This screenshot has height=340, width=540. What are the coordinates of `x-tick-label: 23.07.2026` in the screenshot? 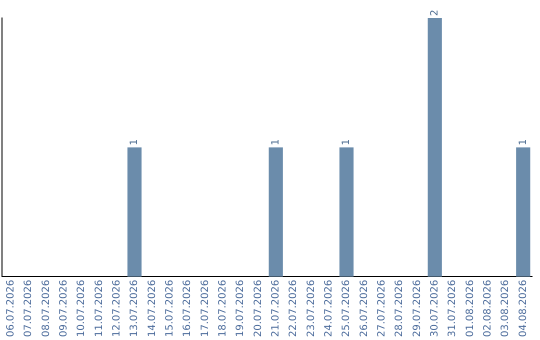 It's located at (311, 309).